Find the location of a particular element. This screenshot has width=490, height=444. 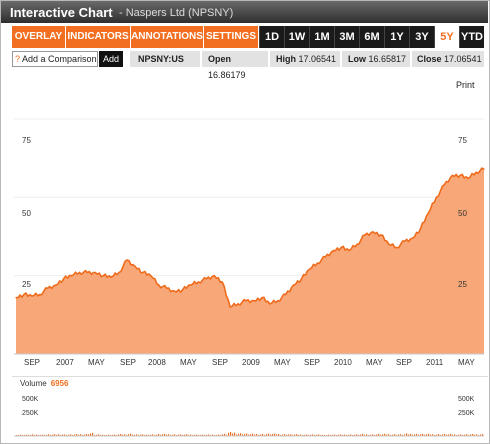

range-3m: 3M is located at coordinates (346, 37).